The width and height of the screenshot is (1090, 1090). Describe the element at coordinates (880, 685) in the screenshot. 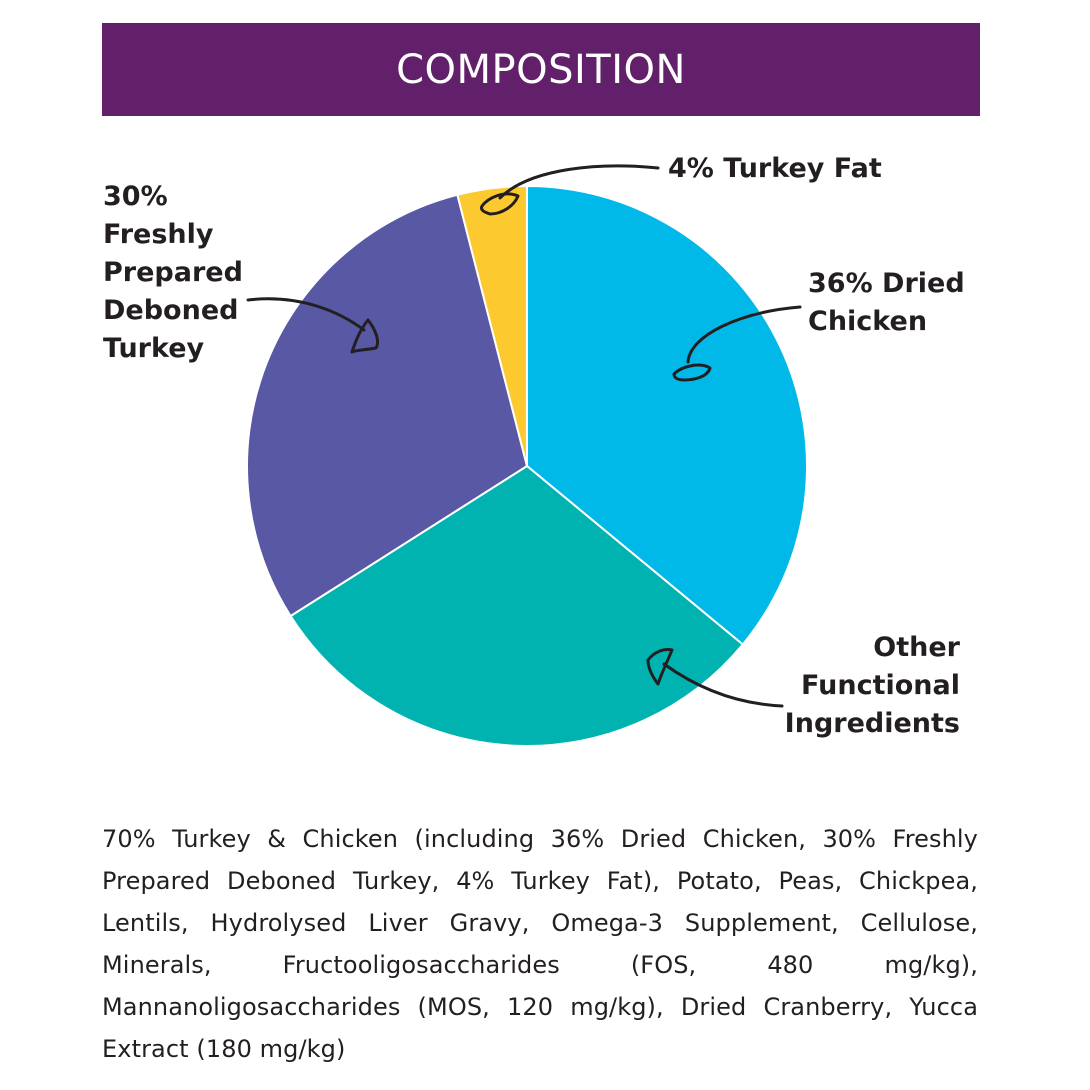

I see `label-other-ingredients-line: Functional` at that location.